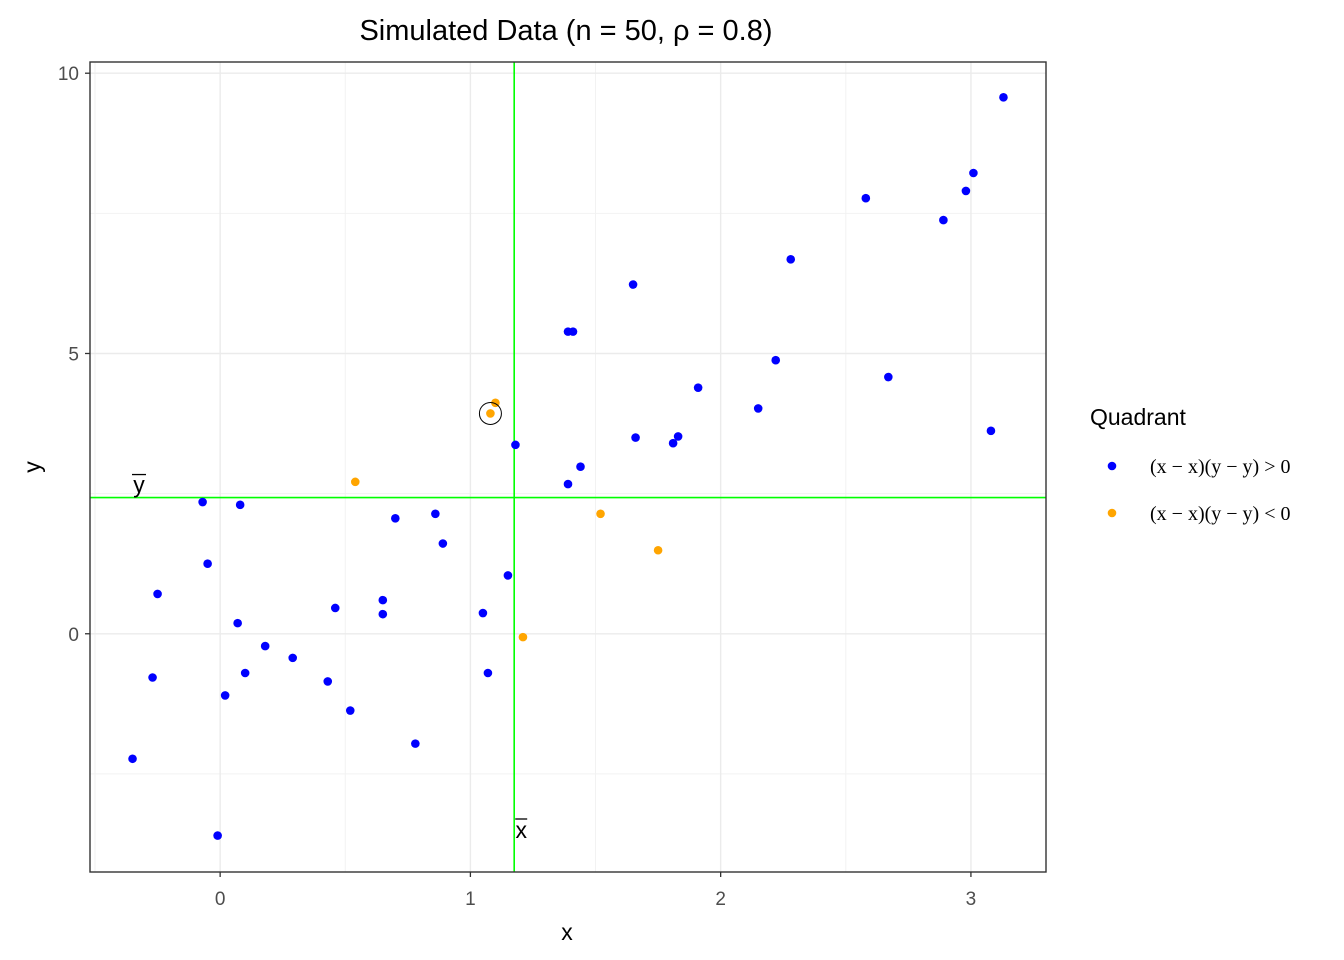  Describe the element at coordinates (73, 635) in the screenshot. I see `y-tick-label: 0` at that location.